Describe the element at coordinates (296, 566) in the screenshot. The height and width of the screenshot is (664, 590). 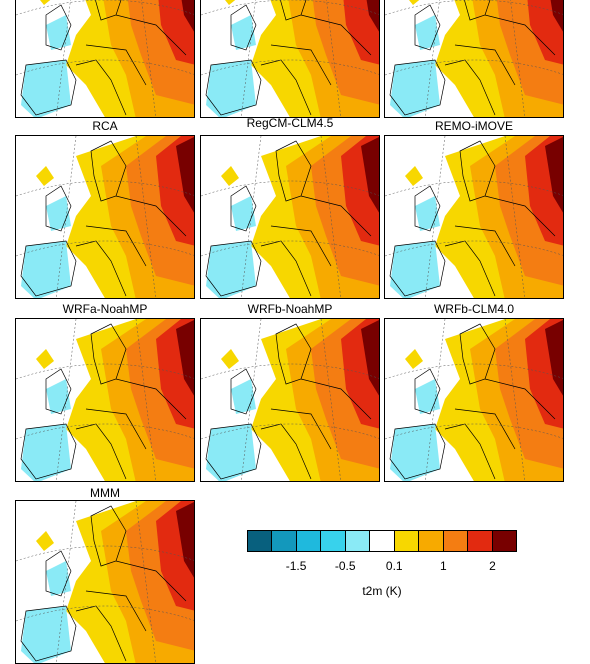
I see `colorbar-tick-label: -1.5` at that location.